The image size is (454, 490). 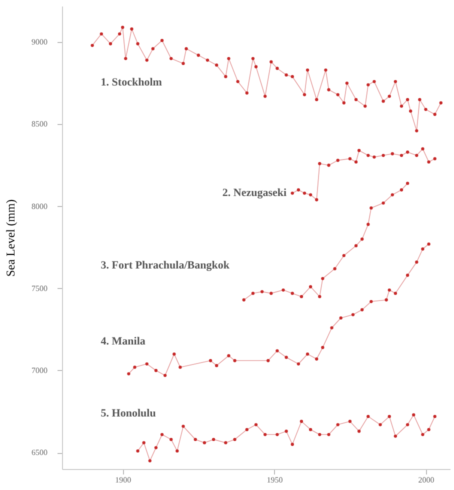 I want to click on y-tick-label: 8000, so click(x=40, y=206).